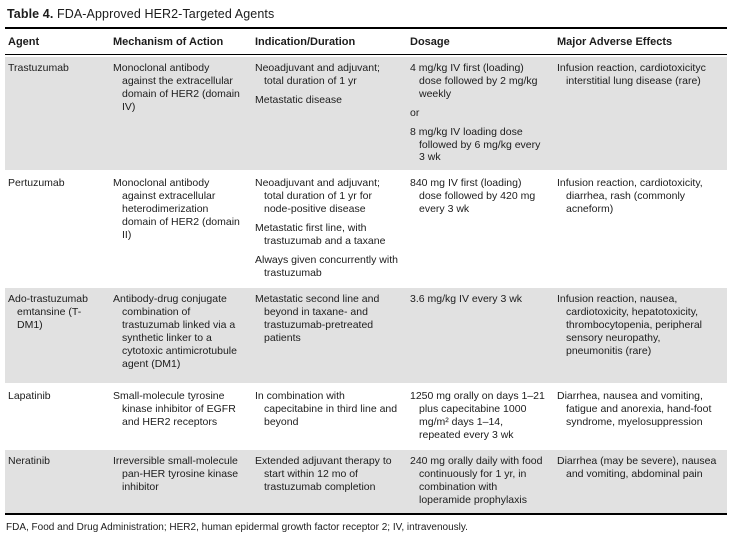 The height and width of the screenshot is (533, 730). I want to click on column-header-agent: Agent, so click(57, 42).